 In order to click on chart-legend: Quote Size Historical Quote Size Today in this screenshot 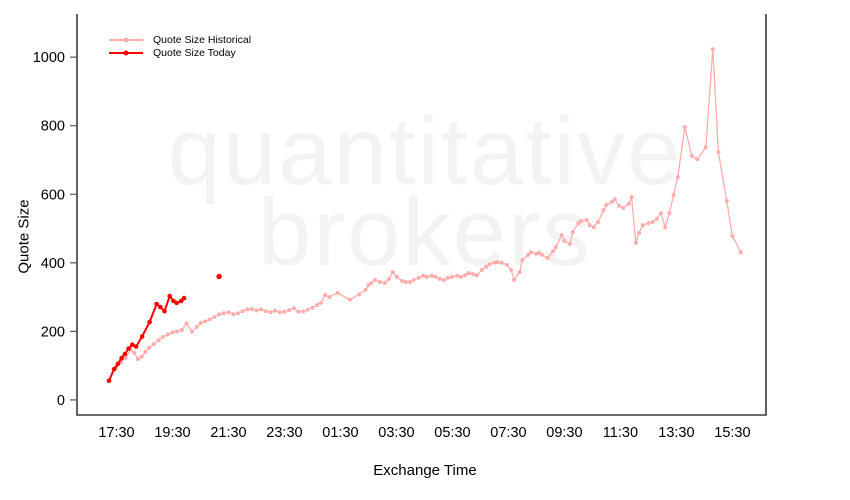, I will do `click(180, 46)`.